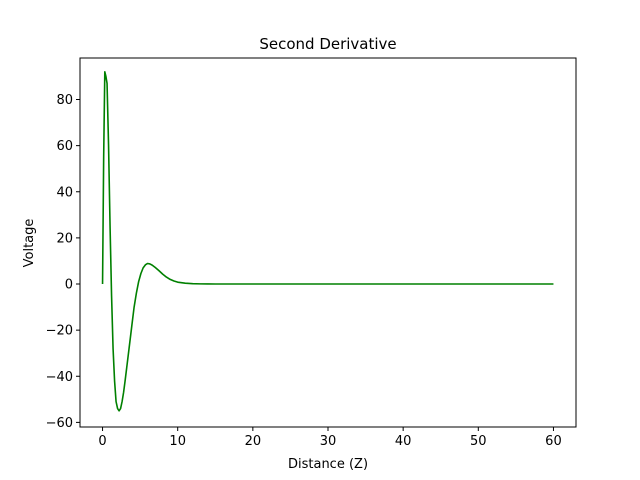  I want to click on y-tick-label: 40, so click(64, 192).